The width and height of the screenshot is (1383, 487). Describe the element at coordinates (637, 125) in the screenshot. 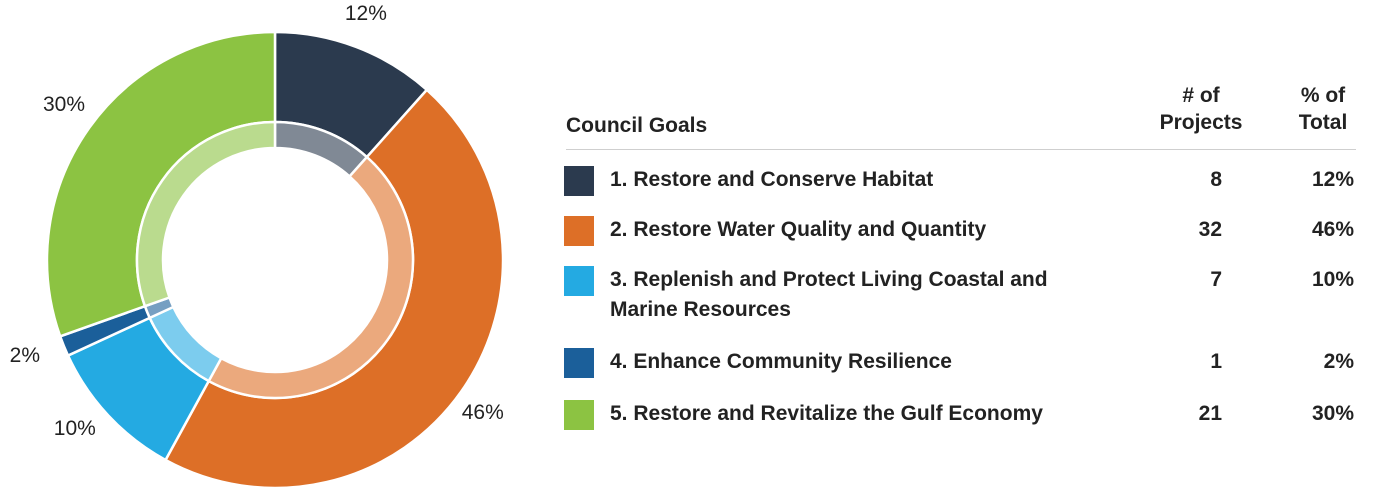

I see `header-council-goals: Council Goals` at that location.